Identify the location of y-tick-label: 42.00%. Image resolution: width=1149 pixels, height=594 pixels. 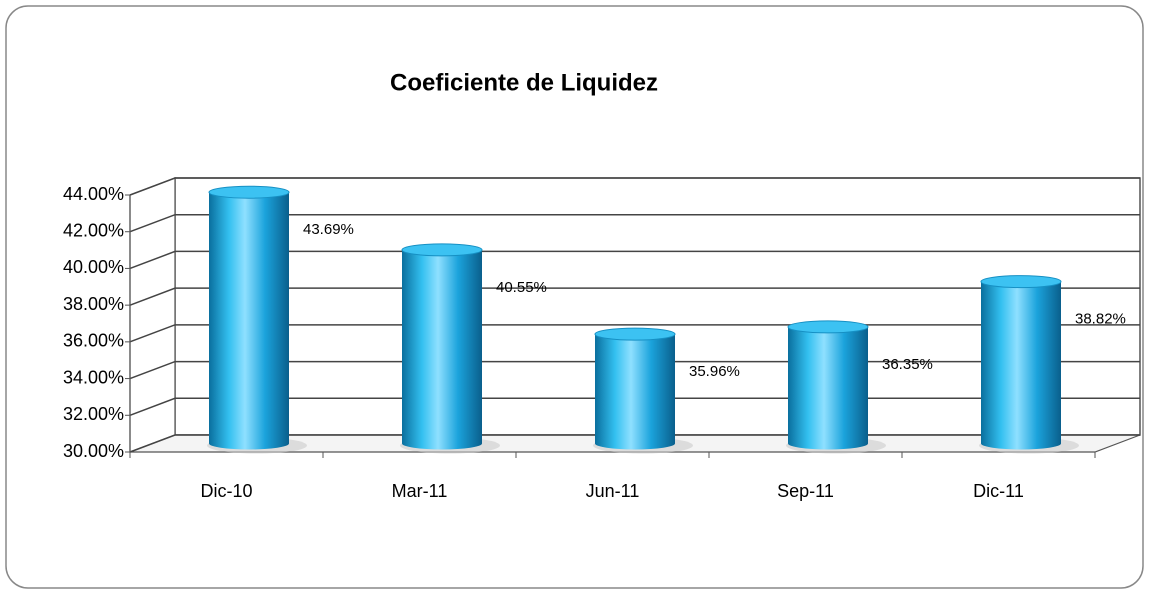
(93, 230).